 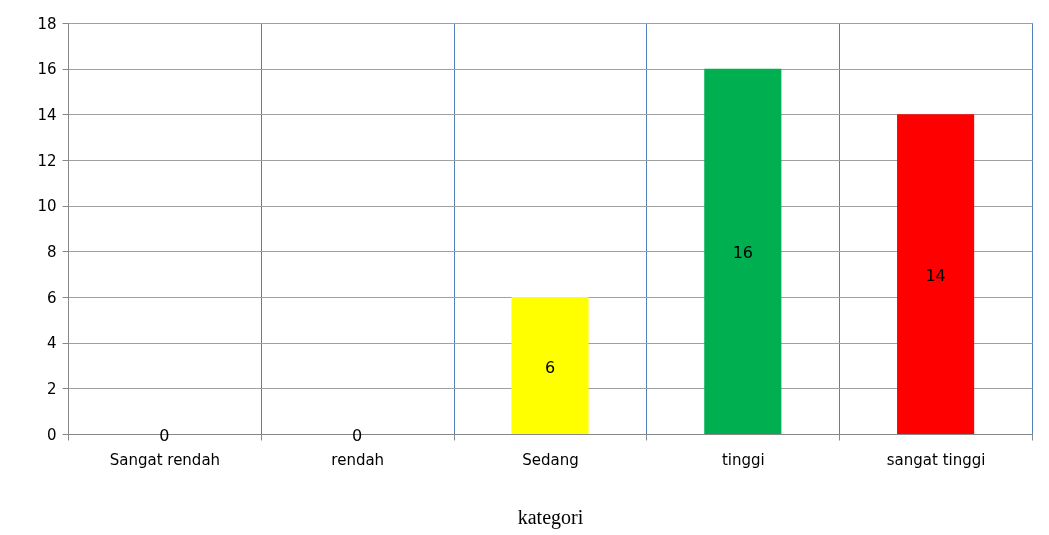 What do you see at coordinates (936, 459) in the screenshot?
I see `x-tick-label: sangat tinggi` at bounding box center [936, 459].